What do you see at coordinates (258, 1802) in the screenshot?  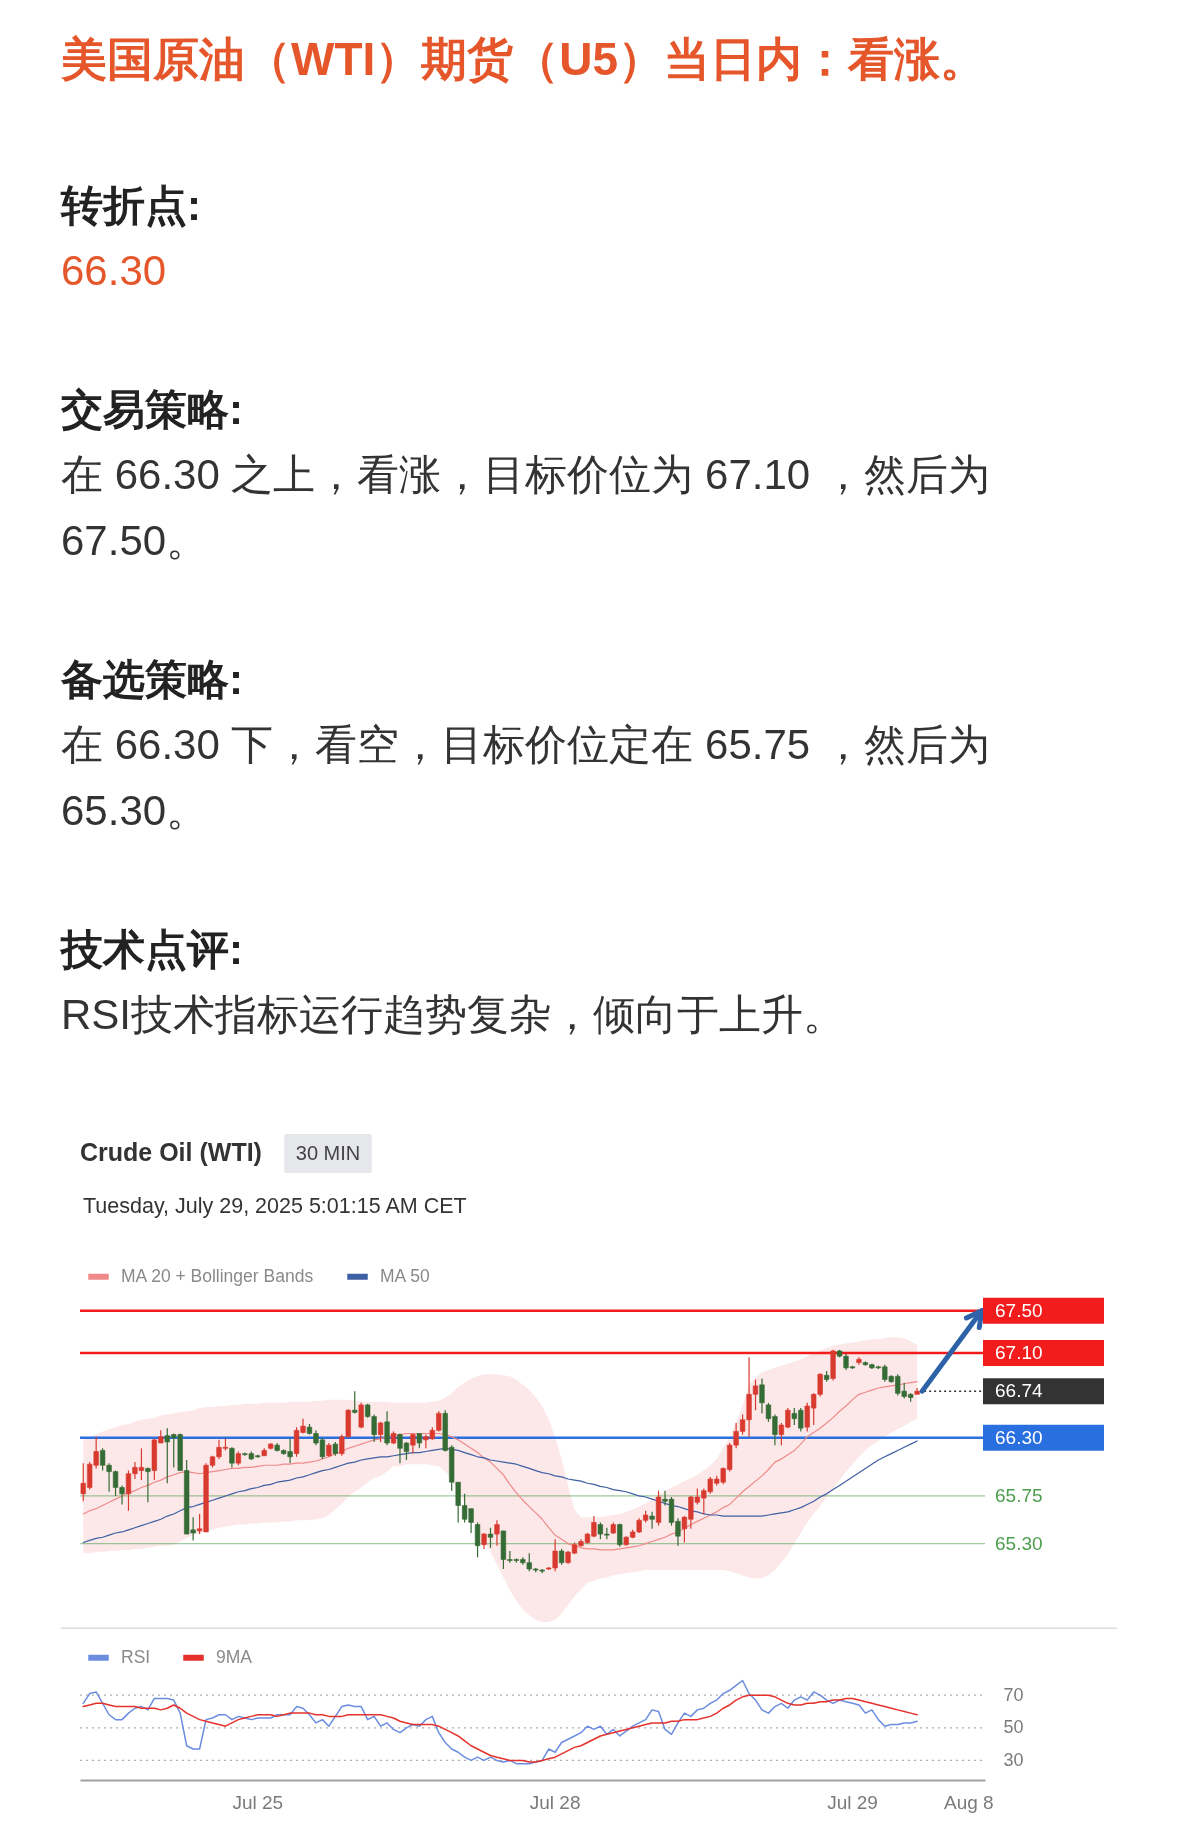 I see `x-tick-label: Jul 25` at bounding box center [258, 1802].